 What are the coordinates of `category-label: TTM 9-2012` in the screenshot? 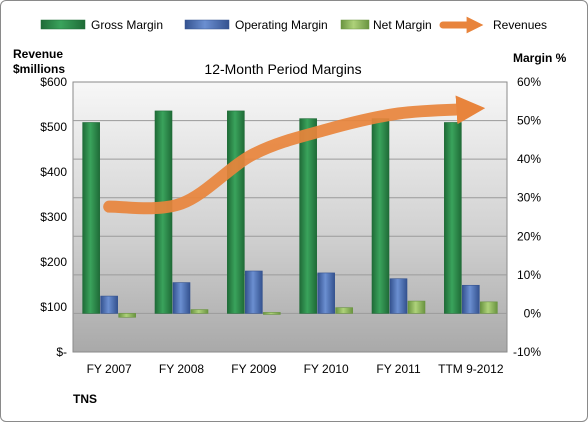 It's located at (471, 369).